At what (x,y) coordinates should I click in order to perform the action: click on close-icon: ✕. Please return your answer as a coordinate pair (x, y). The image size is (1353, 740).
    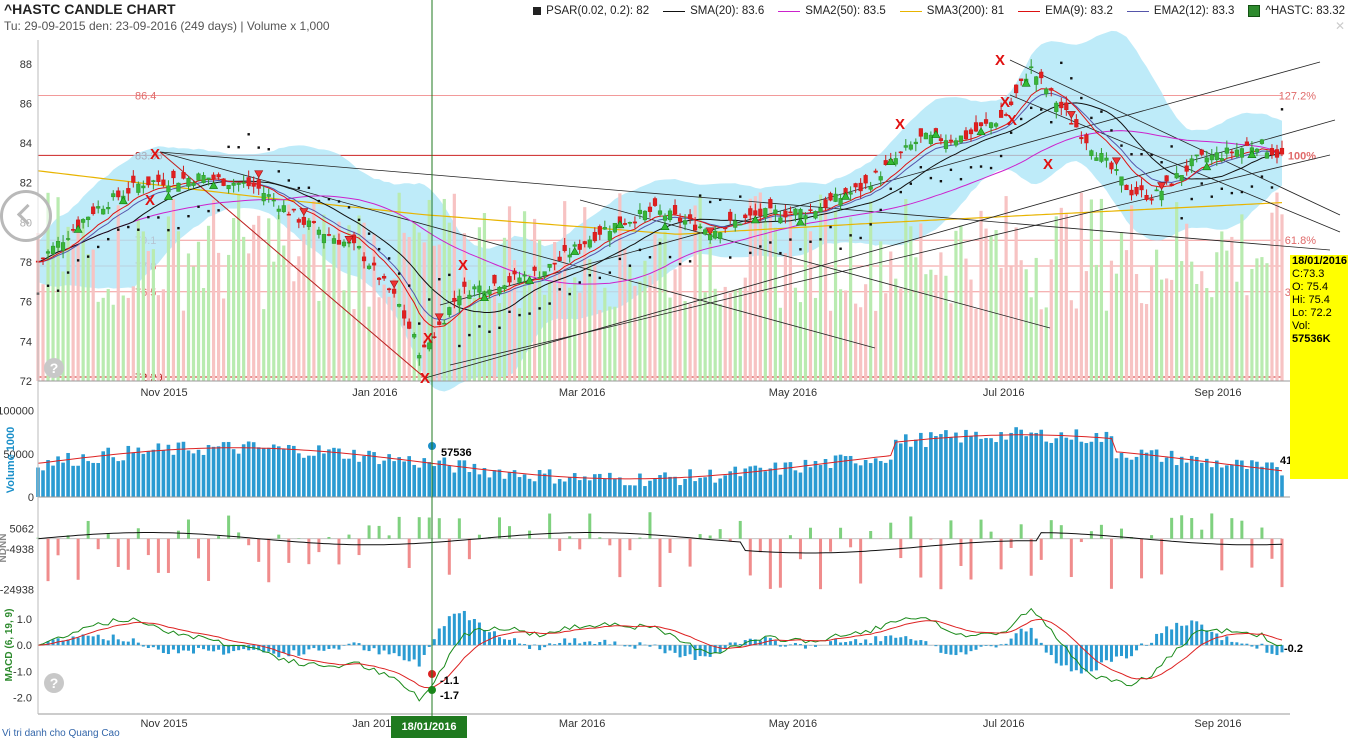
    Looking at the image, I should click on (1339, 26).